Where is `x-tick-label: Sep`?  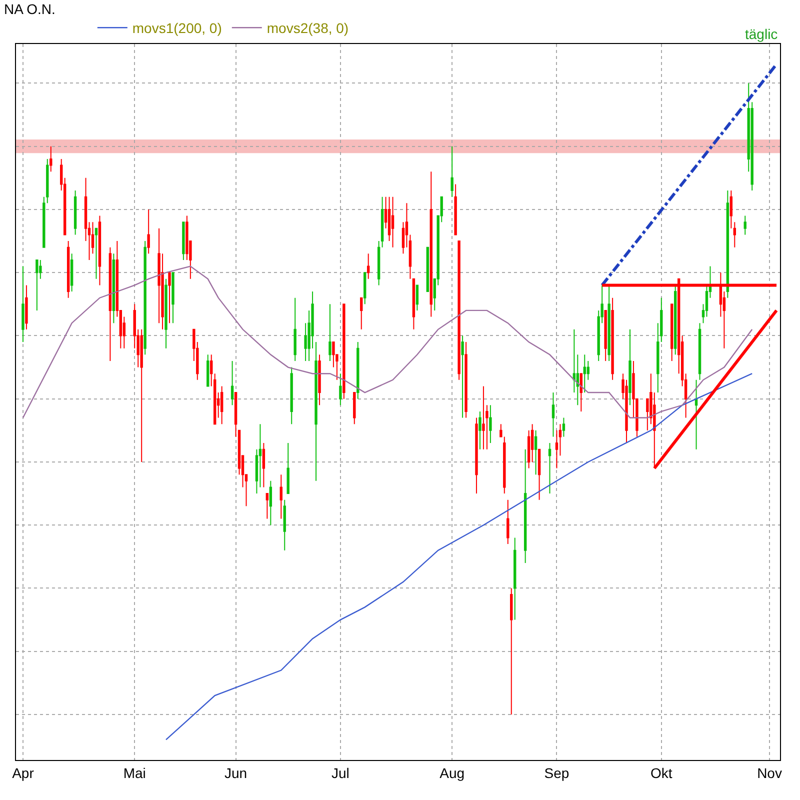 x-tick-label: Sep is located at coordinates (557, 772).